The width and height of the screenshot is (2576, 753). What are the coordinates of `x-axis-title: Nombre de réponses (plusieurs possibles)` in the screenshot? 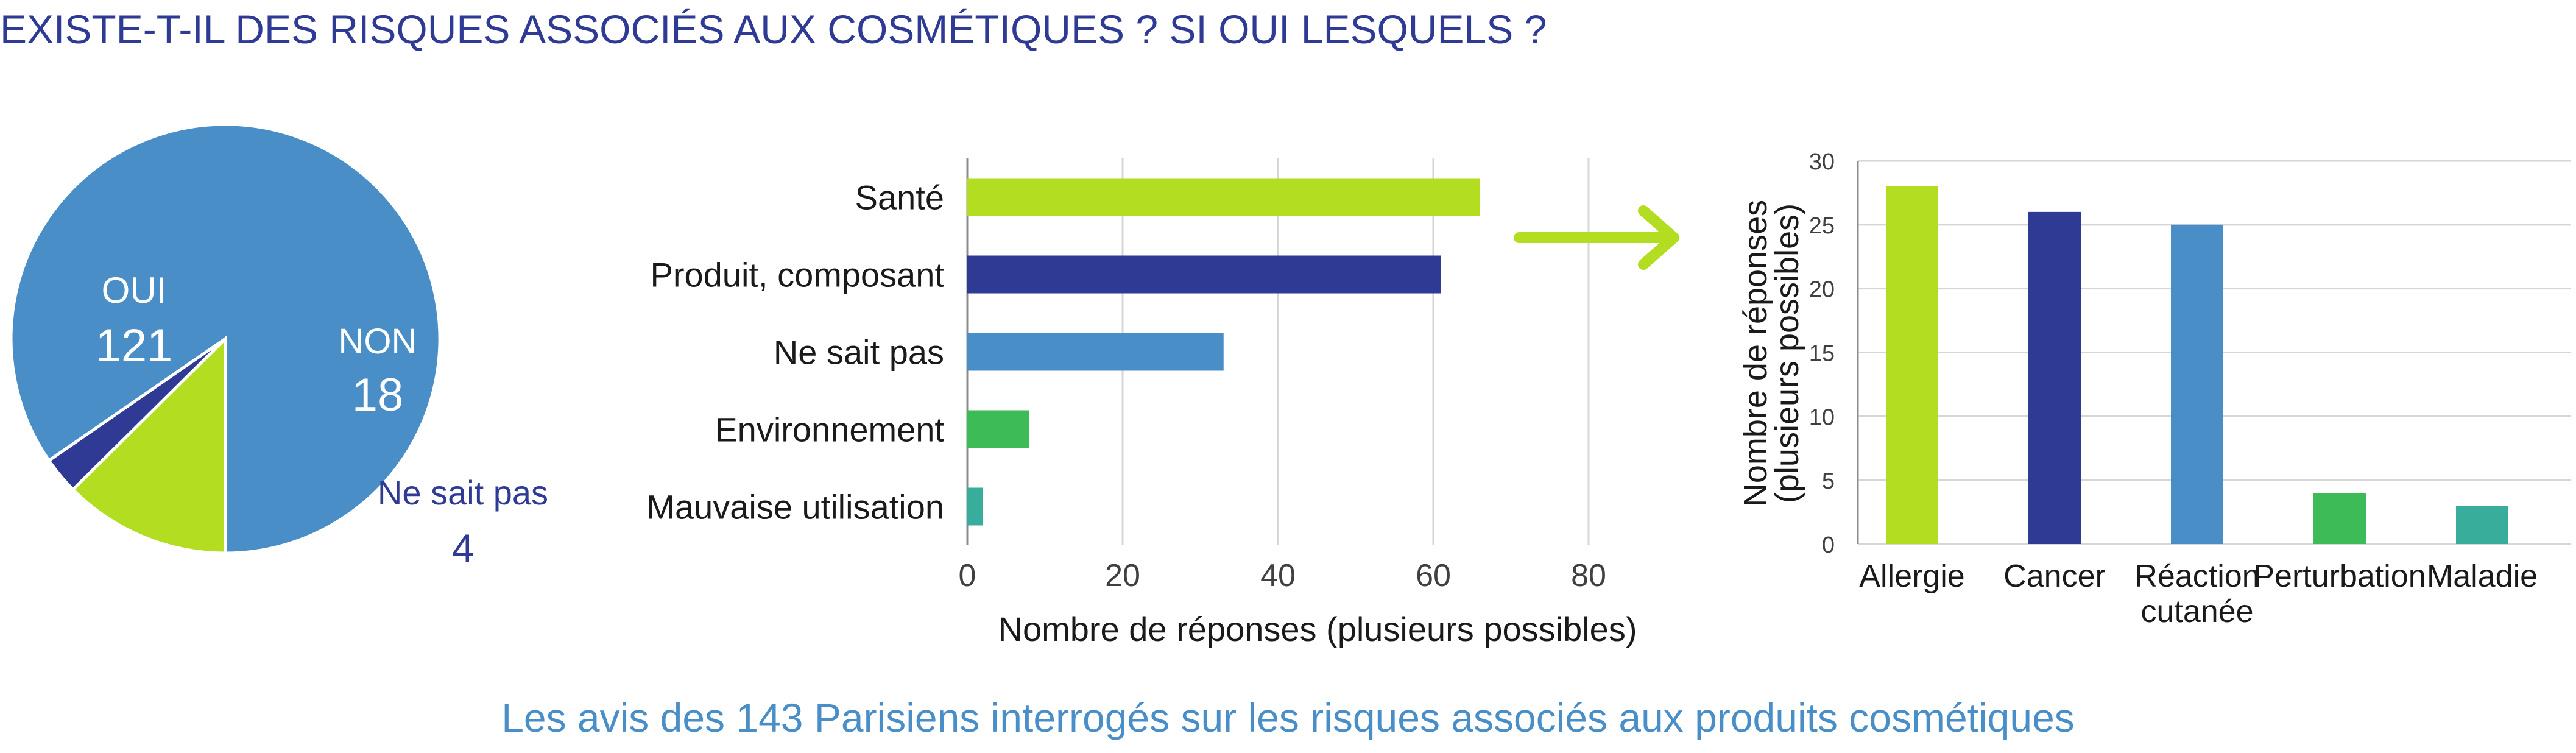 It's located at (1317, 629).